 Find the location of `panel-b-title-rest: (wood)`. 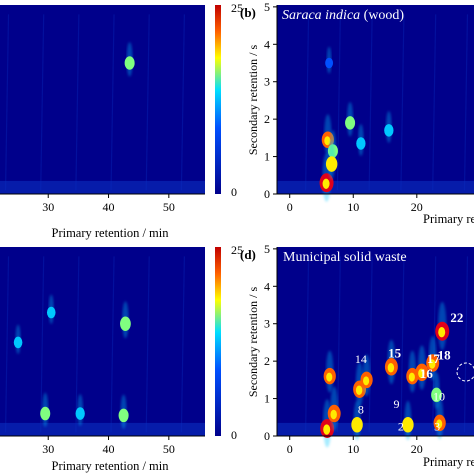

panel-b-title-rest: (wood) is located at coordinates (382, 15).